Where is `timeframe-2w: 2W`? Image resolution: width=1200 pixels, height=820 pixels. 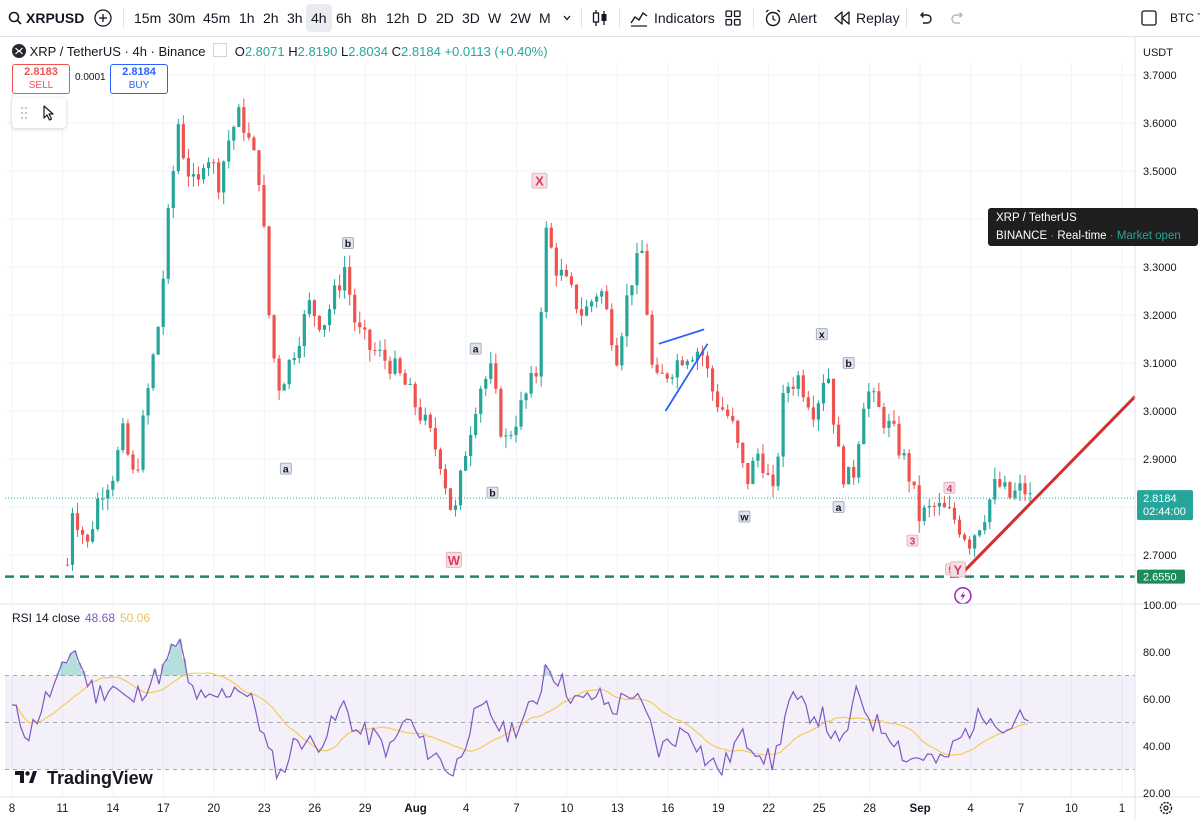 timeframe-2w: 2W is located at coordinates (520, 18).